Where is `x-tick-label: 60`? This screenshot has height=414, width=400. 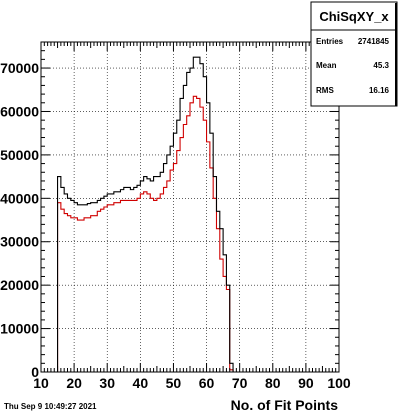
x-tick-label: 60 is located at coordinates (207, 383).